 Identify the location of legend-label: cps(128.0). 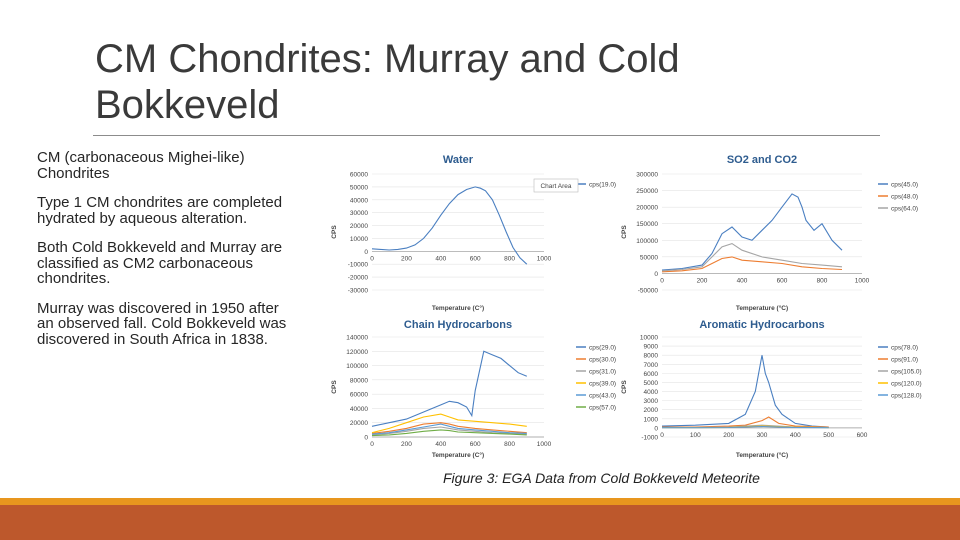
(906, 396).